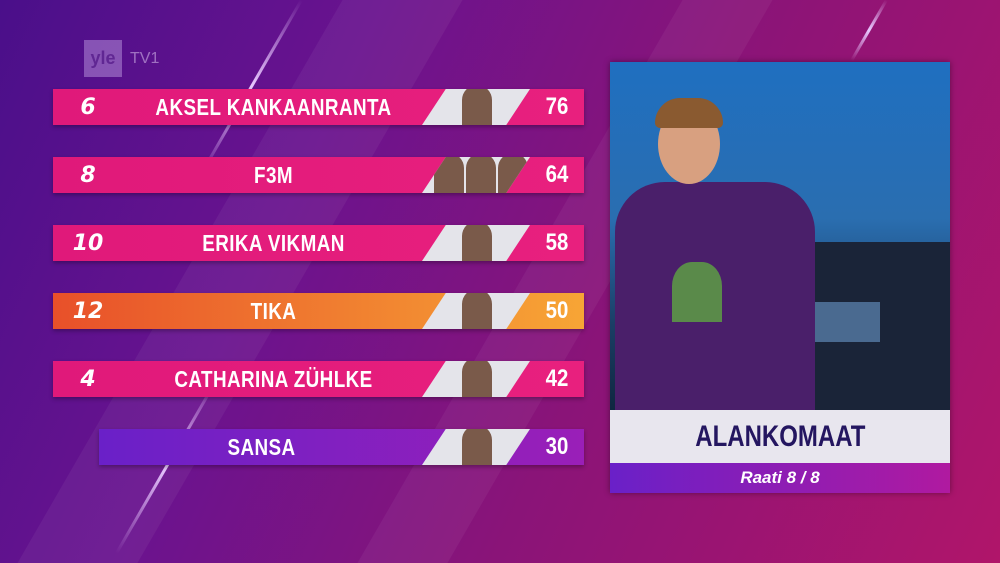 This screenshot has height=563, width=1000. Describe the element at coordinates (557, 446) in the screenshot. I see `total-score: 30` at that location.